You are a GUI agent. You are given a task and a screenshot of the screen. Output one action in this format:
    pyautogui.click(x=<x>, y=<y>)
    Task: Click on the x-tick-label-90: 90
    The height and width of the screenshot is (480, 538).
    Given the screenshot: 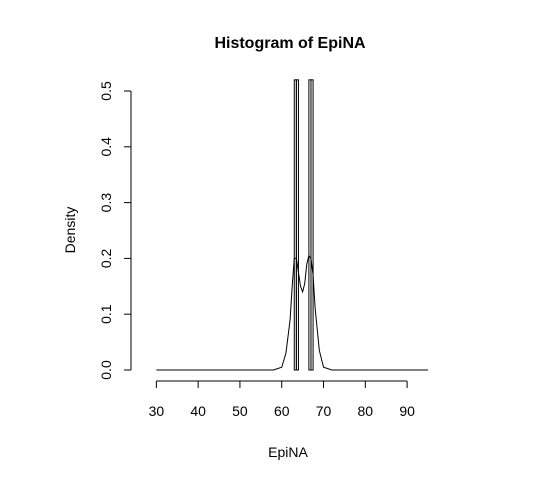 What is the action you would take?
    pyautogui.click(x=407, y=411)
    